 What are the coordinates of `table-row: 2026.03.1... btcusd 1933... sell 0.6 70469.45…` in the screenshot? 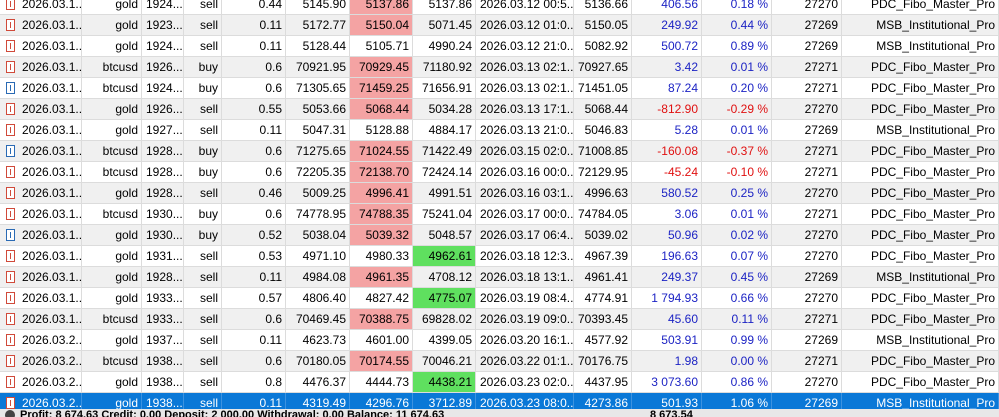 It's located at (499, 319).